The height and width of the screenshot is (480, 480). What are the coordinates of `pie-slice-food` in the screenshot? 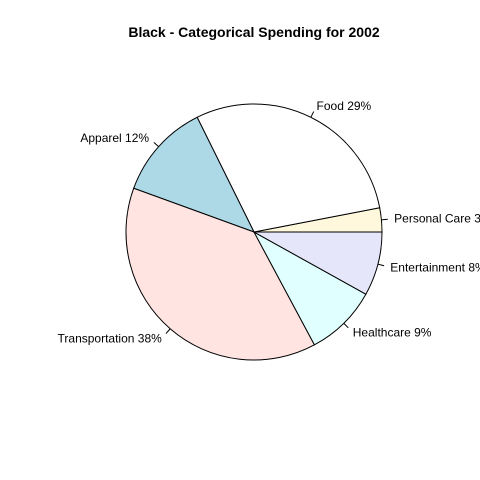 It's located at (288, 168).